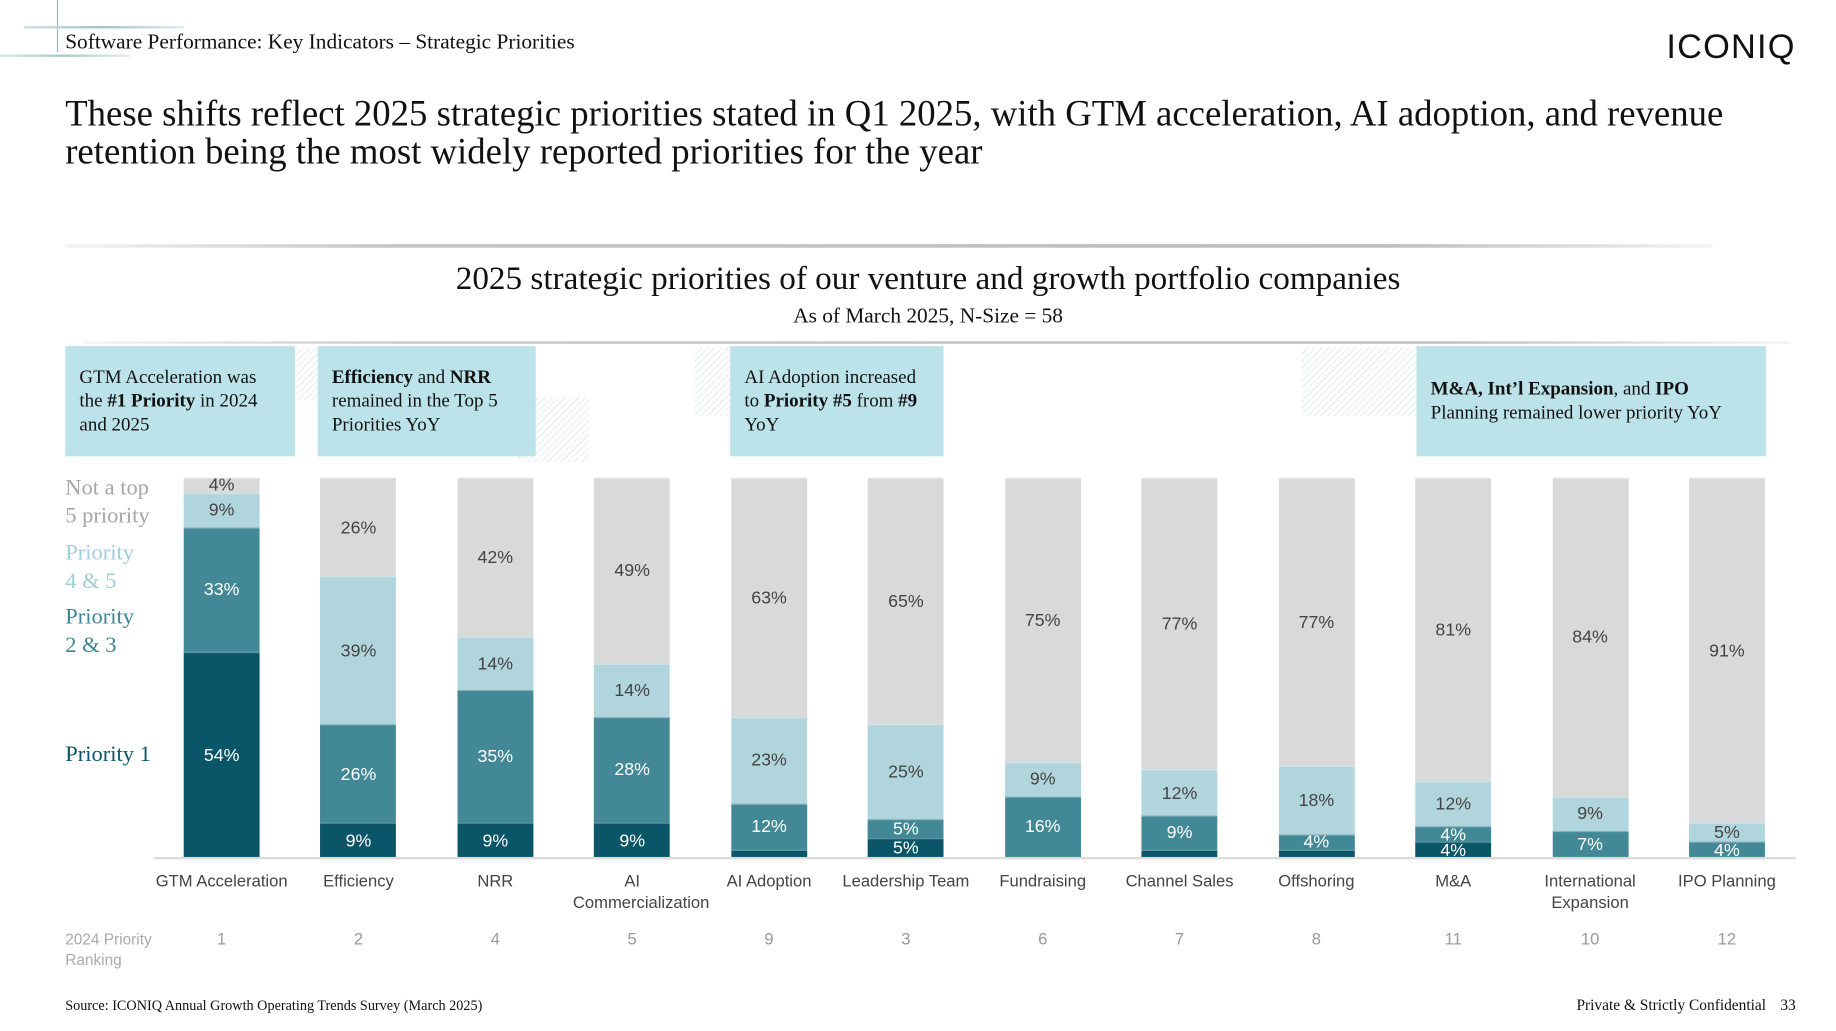  Describe the element at coordinates (1316, 939) in the screenshot. I see `ranking-2024: 8` at that location.